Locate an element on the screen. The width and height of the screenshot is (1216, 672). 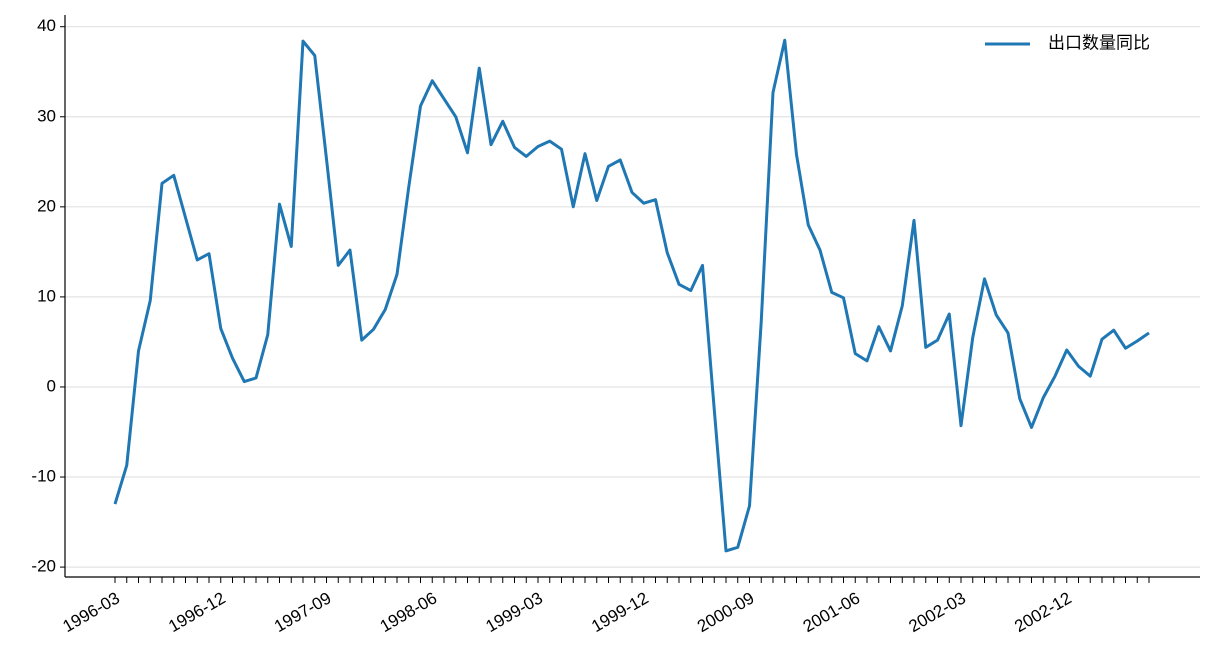
x-tick-label: 1999-12 is located at coordinates (620, 612).